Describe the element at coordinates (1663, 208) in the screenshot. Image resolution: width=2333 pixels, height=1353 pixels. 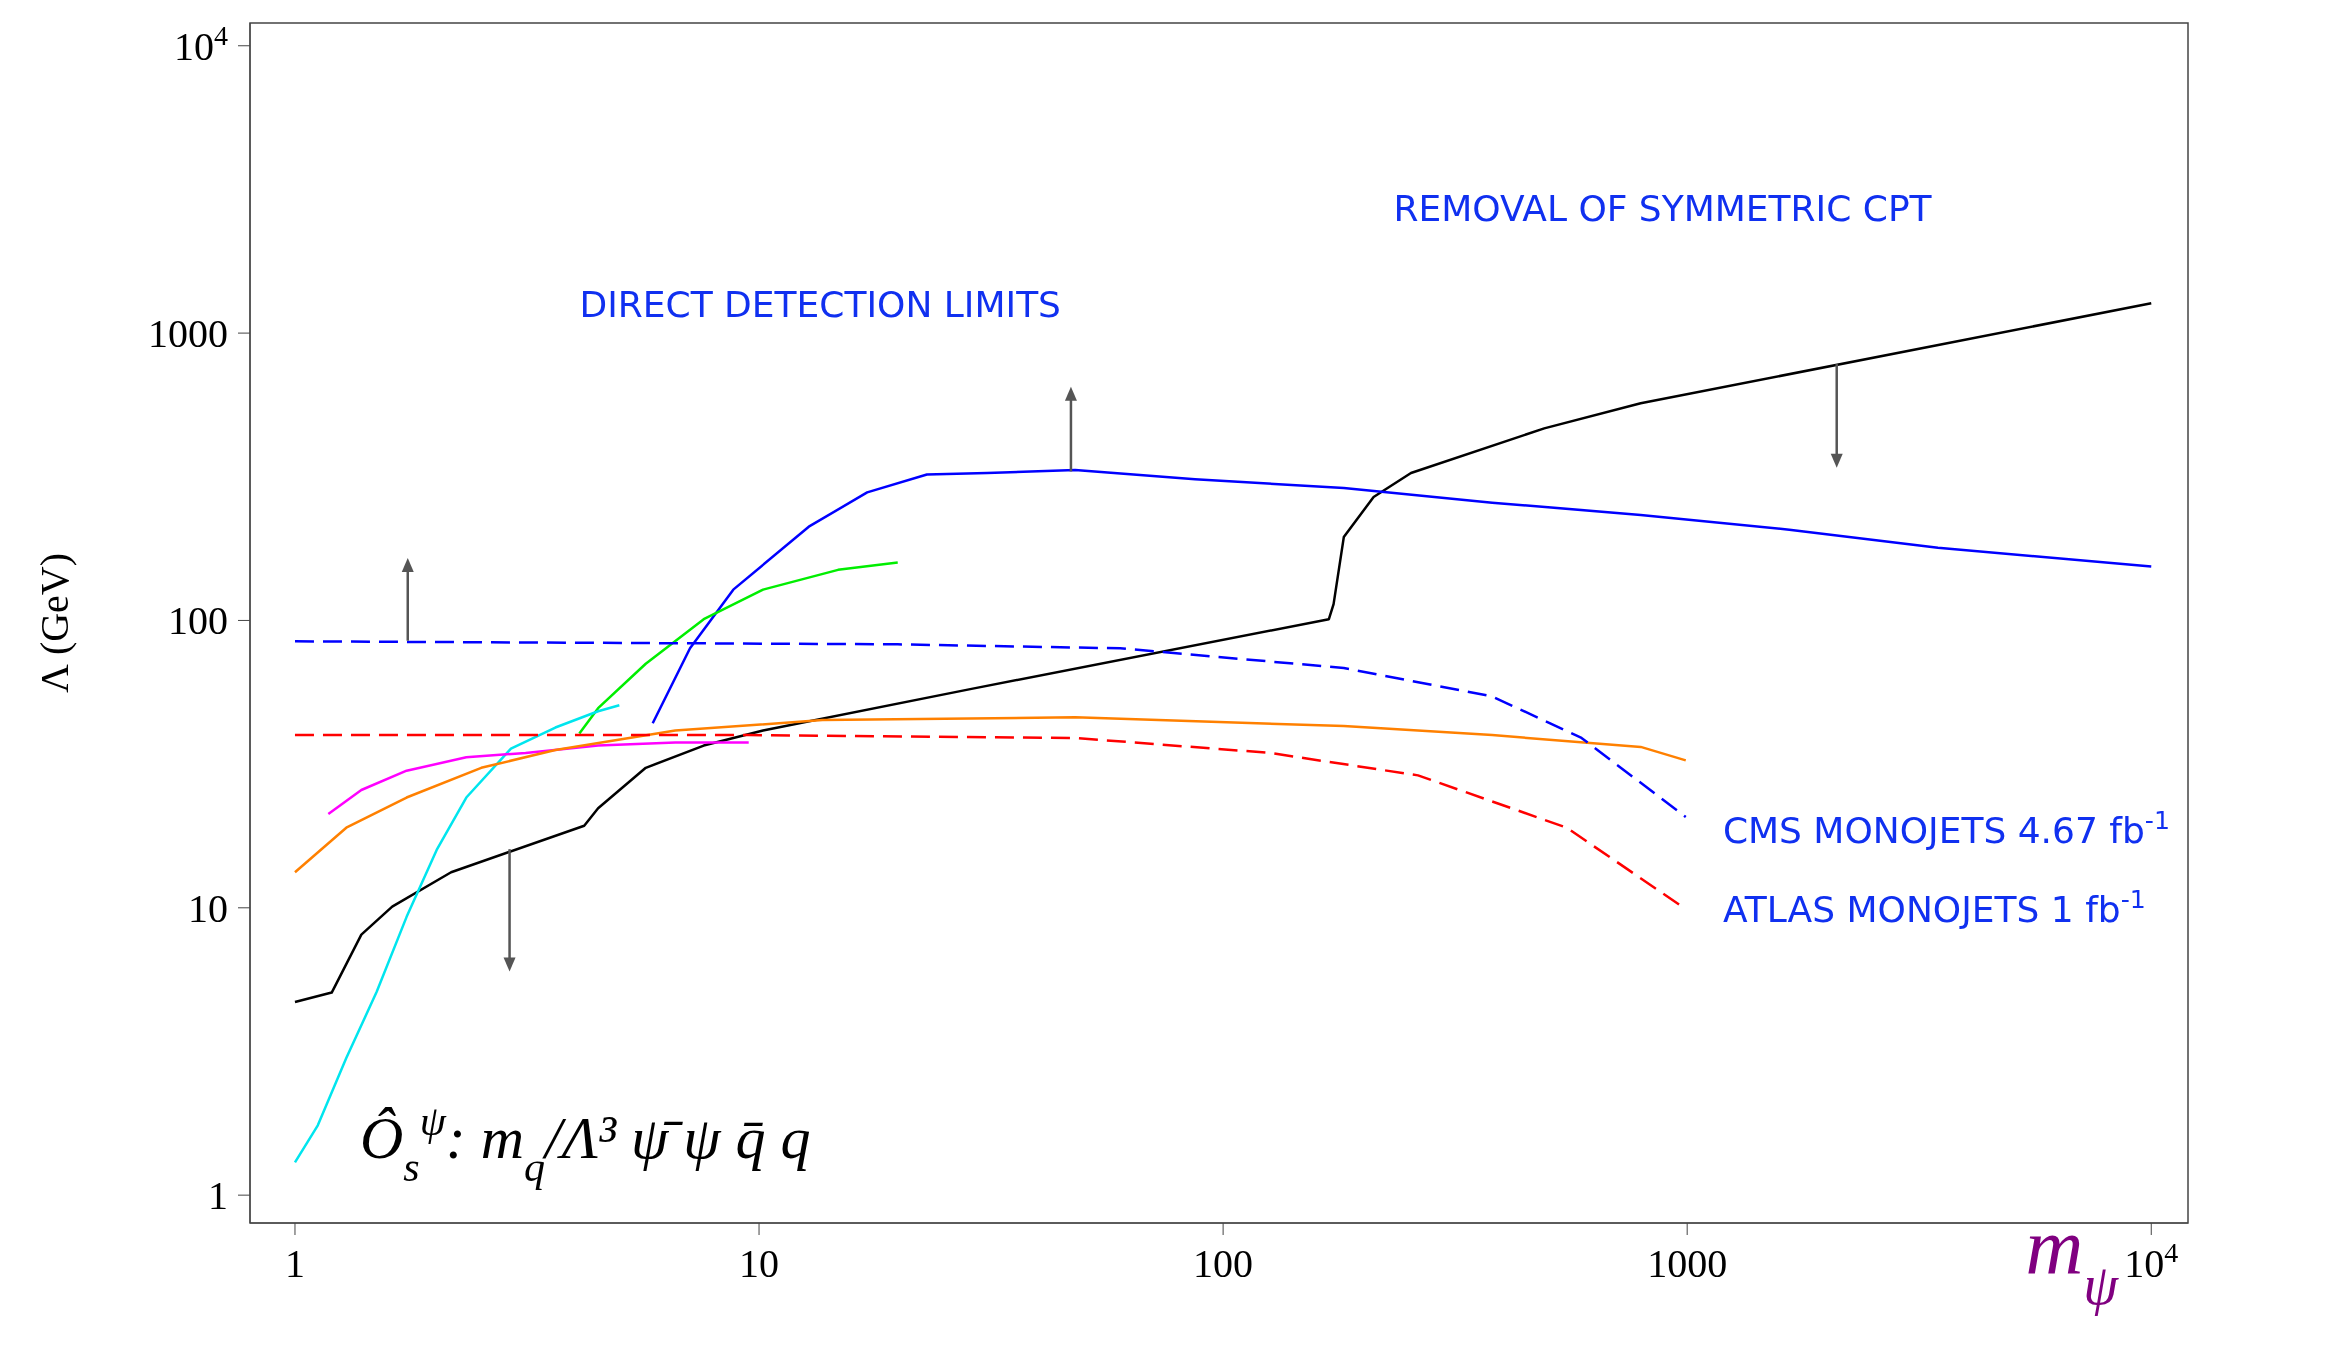
I see `annotation: REMOVAL OF SYMMETRIC CPT` at that location.